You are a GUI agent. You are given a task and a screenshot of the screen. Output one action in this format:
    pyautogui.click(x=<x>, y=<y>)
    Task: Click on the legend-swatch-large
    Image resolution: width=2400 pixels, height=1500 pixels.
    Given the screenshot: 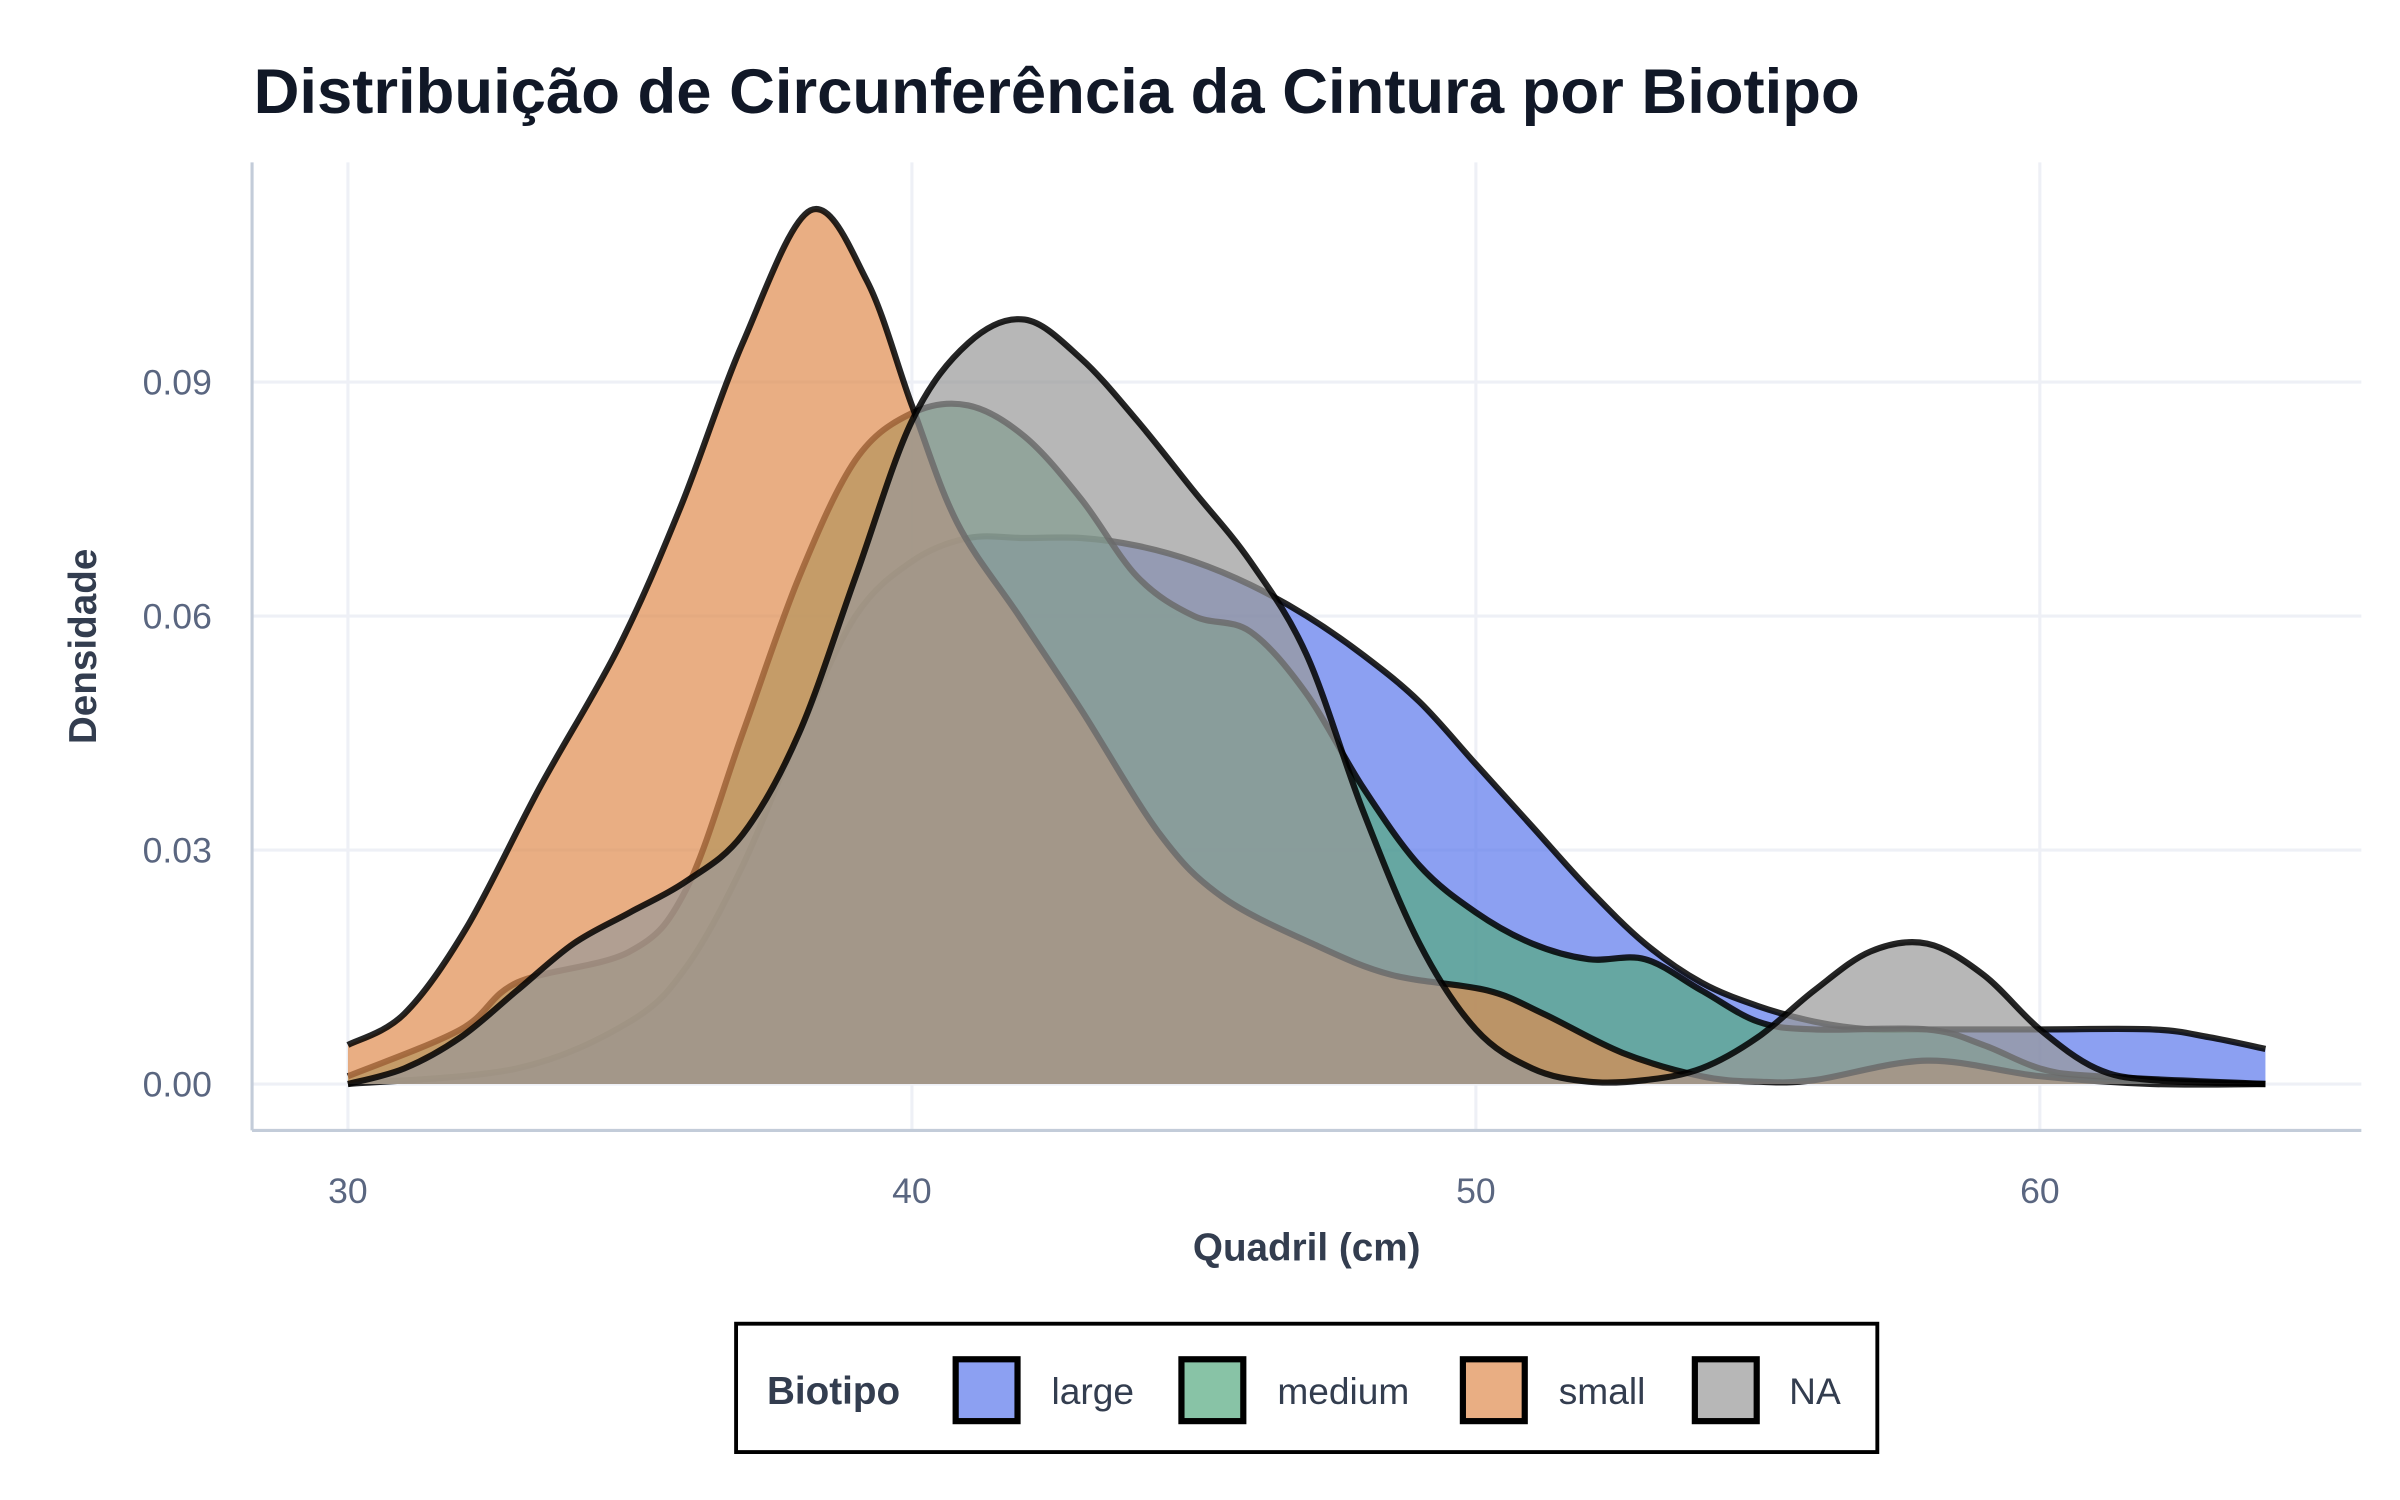 What is the action you would take?
    pyautogui.click(x=986, y=1390)
    